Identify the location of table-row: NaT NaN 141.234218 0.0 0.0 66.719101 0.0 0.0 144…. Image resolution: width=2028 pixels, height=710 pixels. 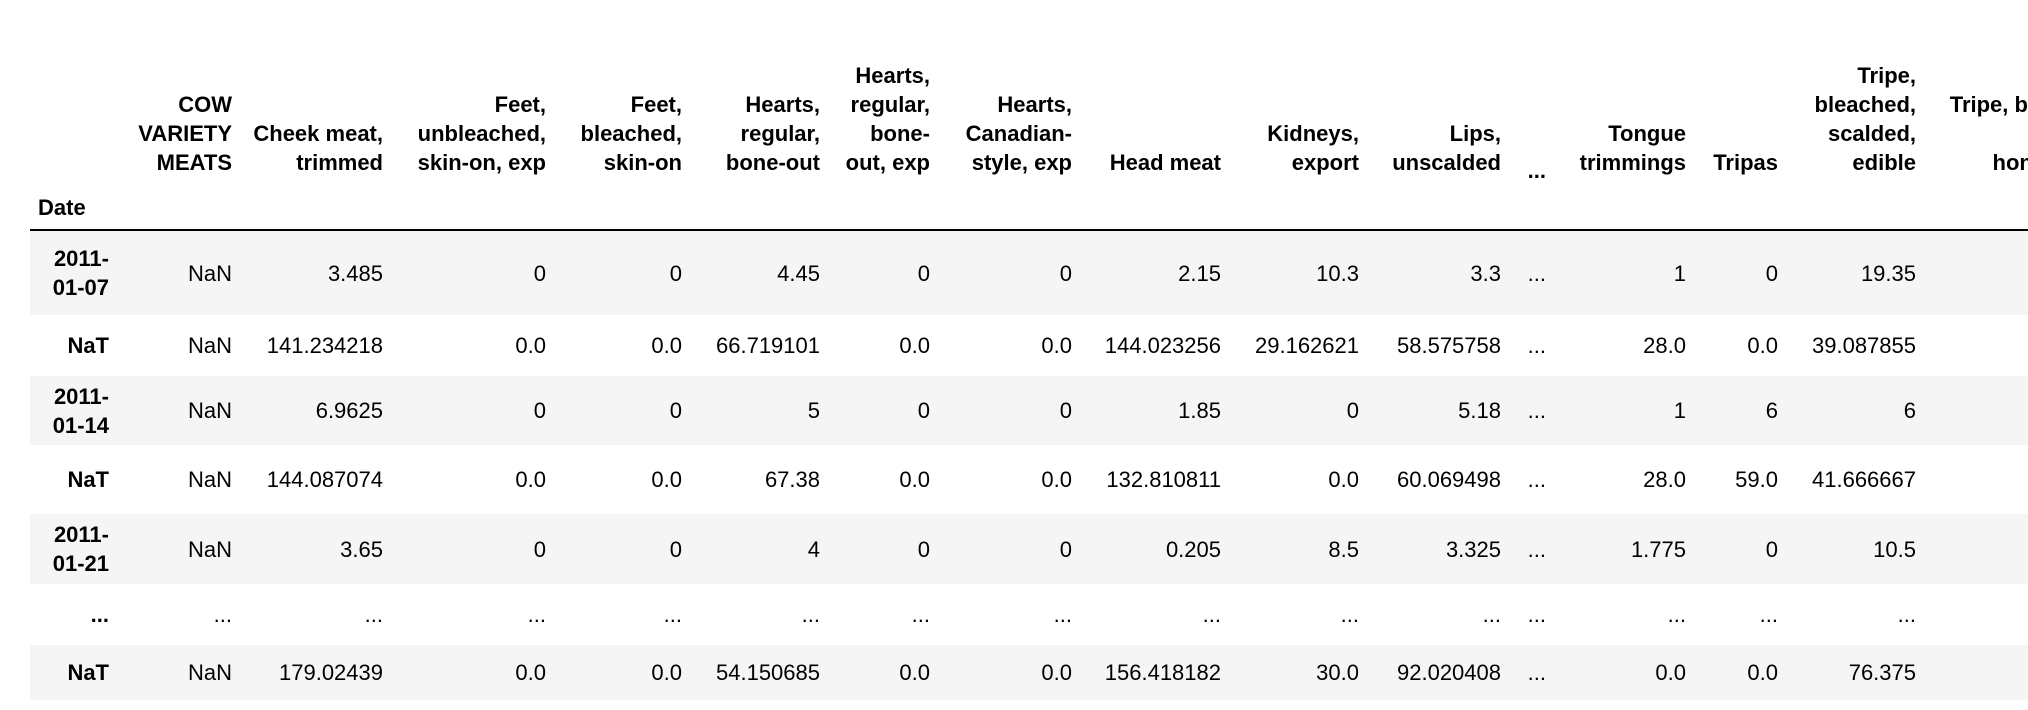
(1029, 345).